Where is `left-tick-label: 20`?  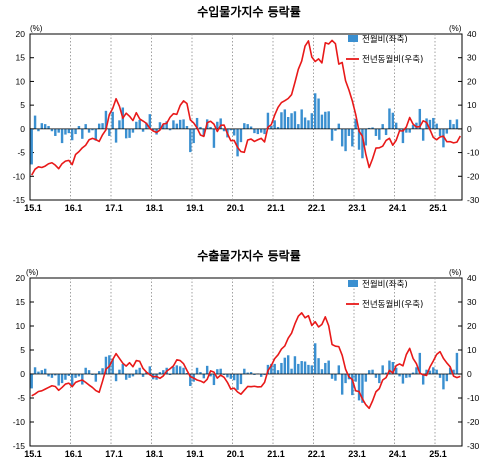
left-tick-label: 20 is located at coordinates (21, 278).